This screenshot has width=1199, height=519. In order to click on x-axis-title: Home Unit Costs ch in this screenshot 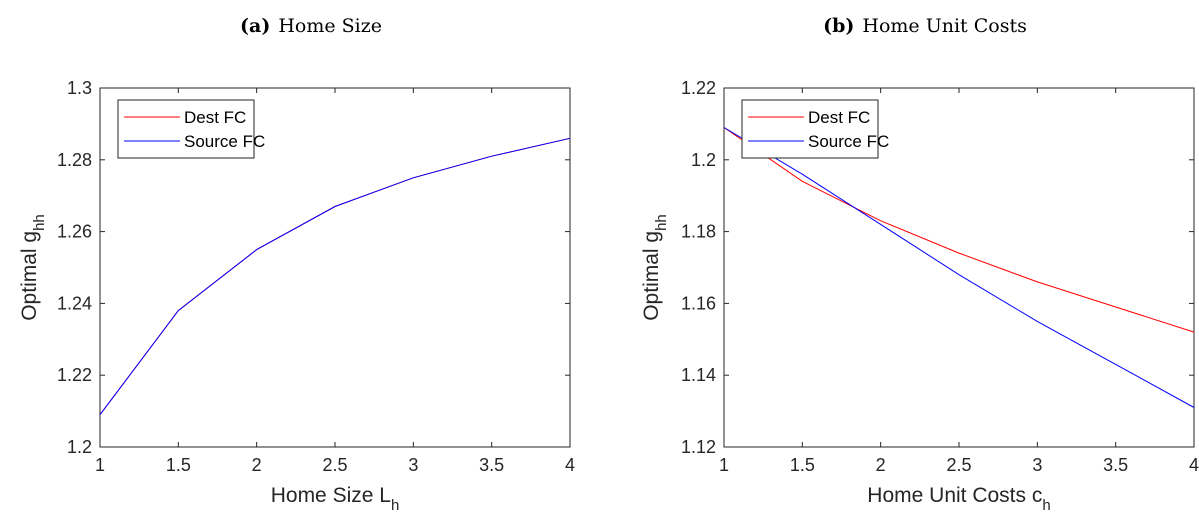, I will do `click(958, 499)`.